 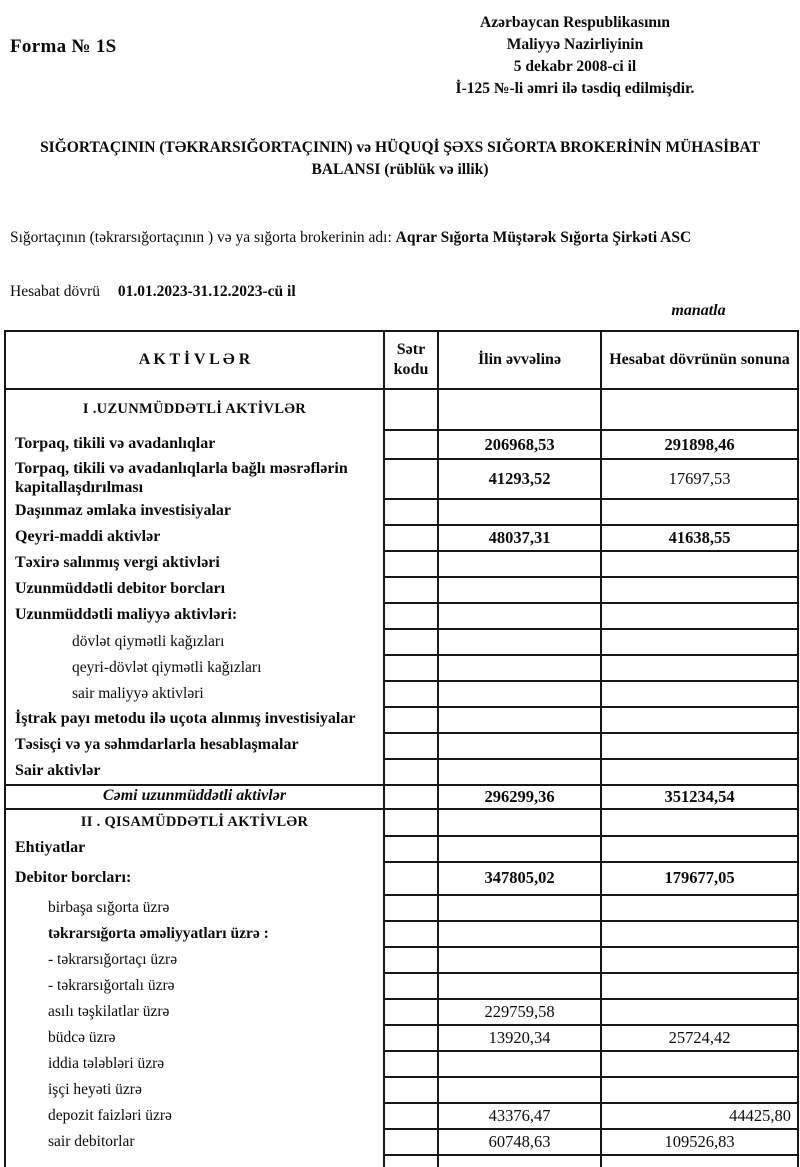 What do you see at coordinates (194, 615) in the screenshot?
I see `row-label: Uzunmüddətli maliyyə aktivləri:` at bounding box center [194, 615].